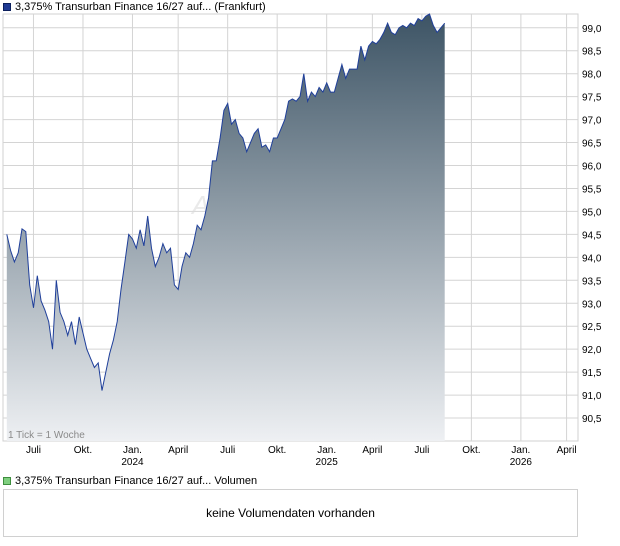 This screenshot has height=546, width=620. What do you see at coordinates (592, 52) in the screenshot?
I see `y-tick-label: 98,5` at bounding box center [592, 52].